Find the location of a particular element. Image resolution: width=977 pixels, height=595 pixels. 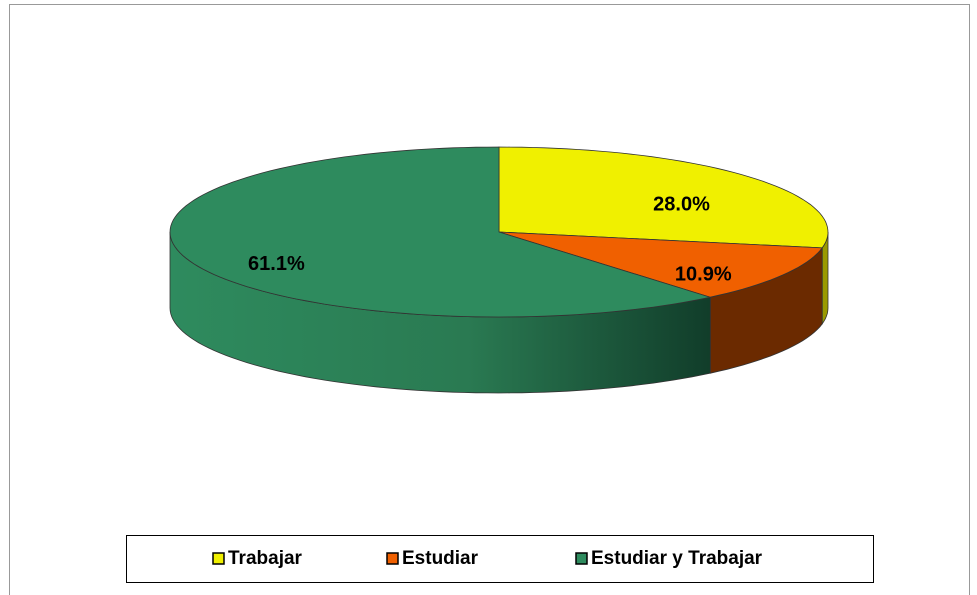

legend-box is located at coordinates (500, 559).